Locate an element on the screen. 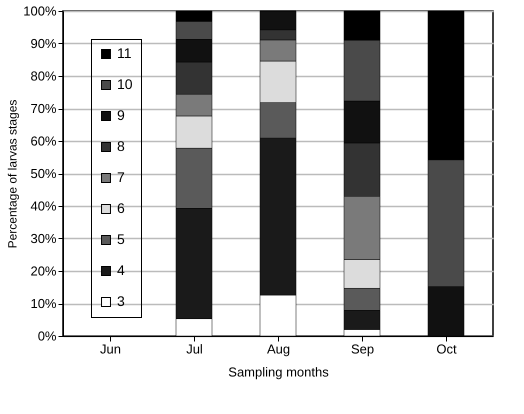 Image resolution: width=524 pixels, height=414 pixels. y-tick-label: 50% is located at coordinates (43, 173).